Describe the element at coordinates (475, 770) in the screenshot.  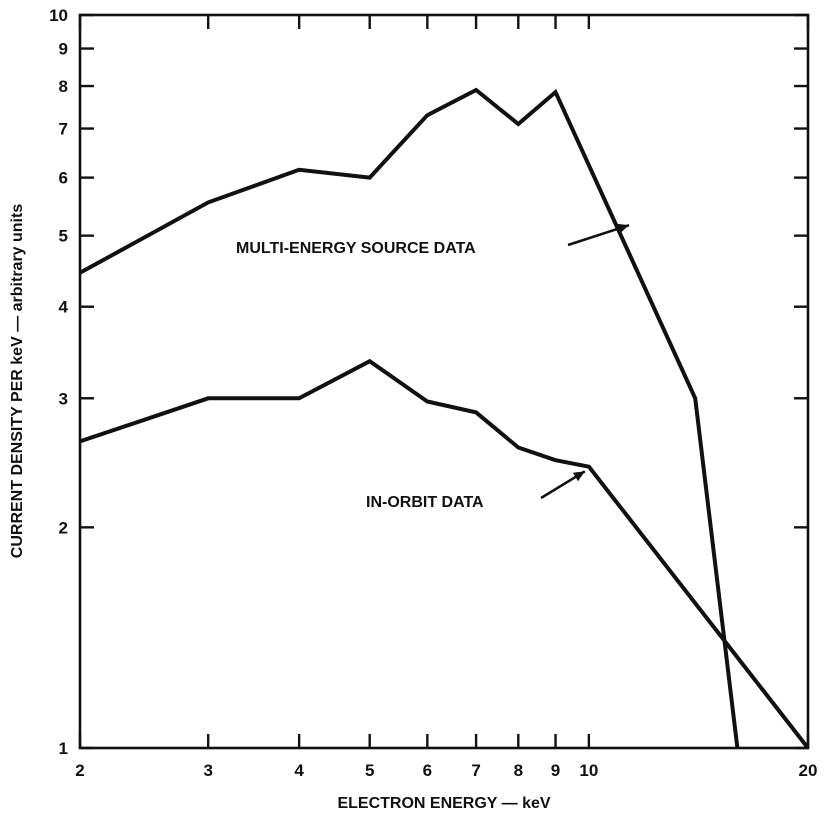
I see `x-tick-label-7: 7` at that location.